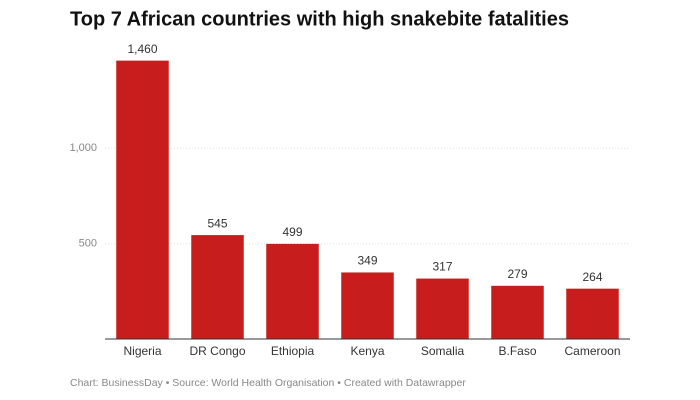 This screenshot has width=700, height=400. What do you see at coordinates (367, 261) in the screenshot?
I see `value-label: 349` at bounding box center [367, 261].